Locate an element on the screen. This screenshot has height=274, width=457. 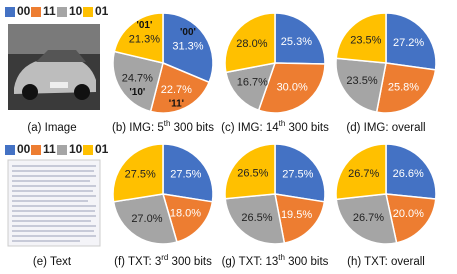
slice-annotation: '11' is located at coordinates (176, 103).